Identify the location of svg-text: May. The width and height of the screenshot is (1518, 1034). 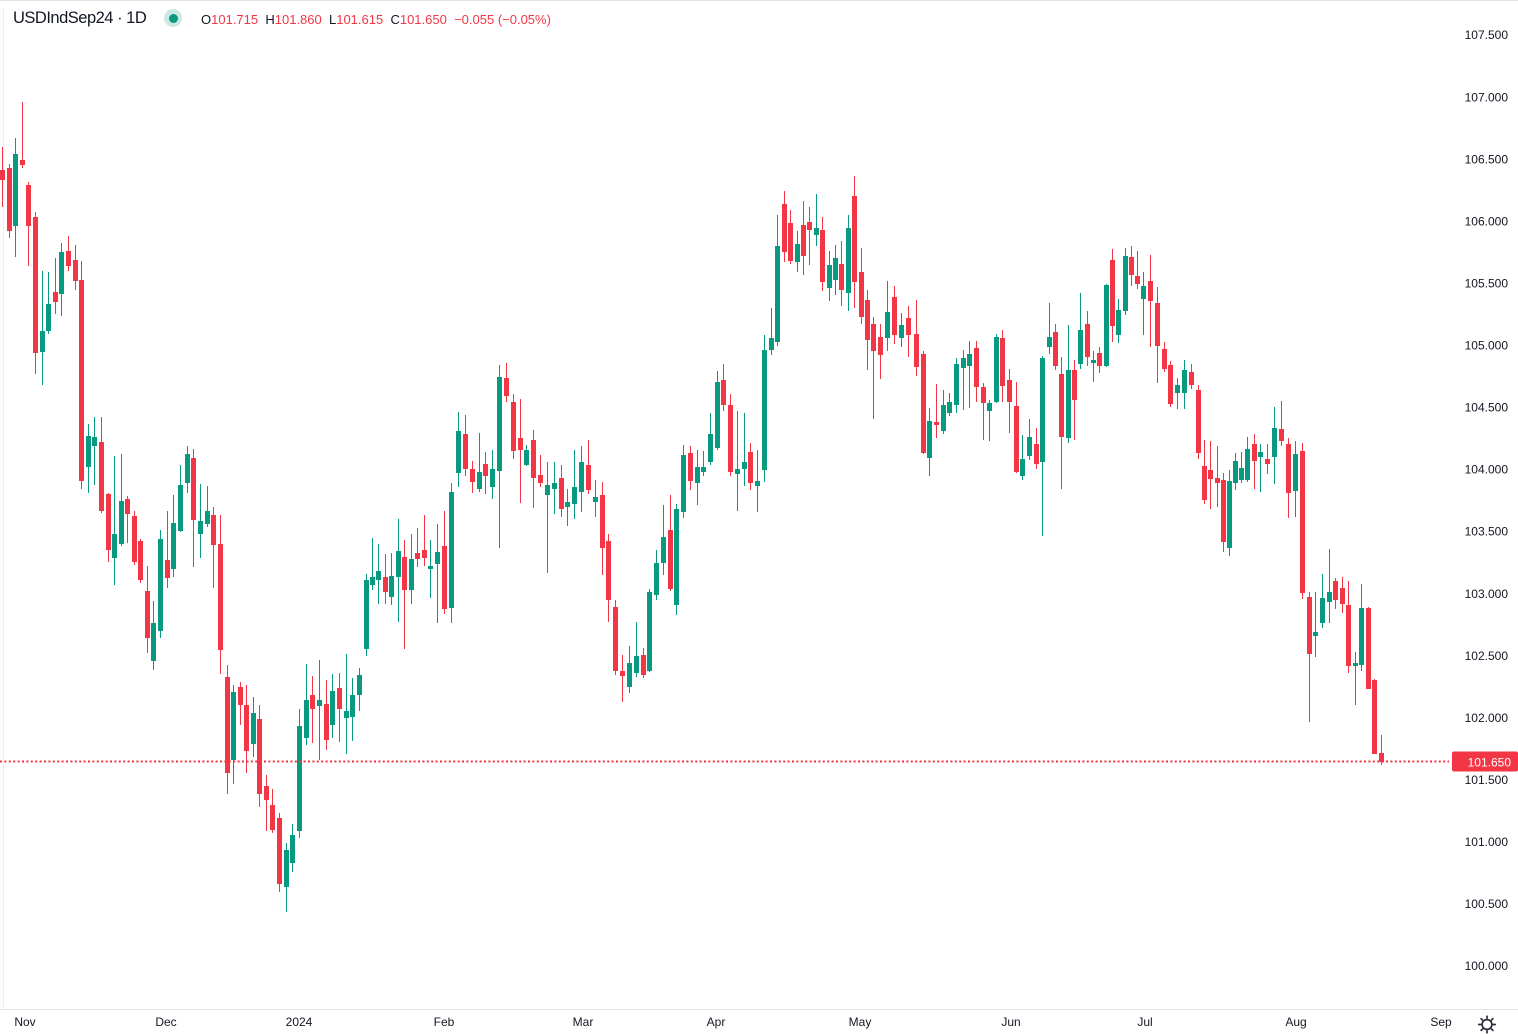
(860, 1022).